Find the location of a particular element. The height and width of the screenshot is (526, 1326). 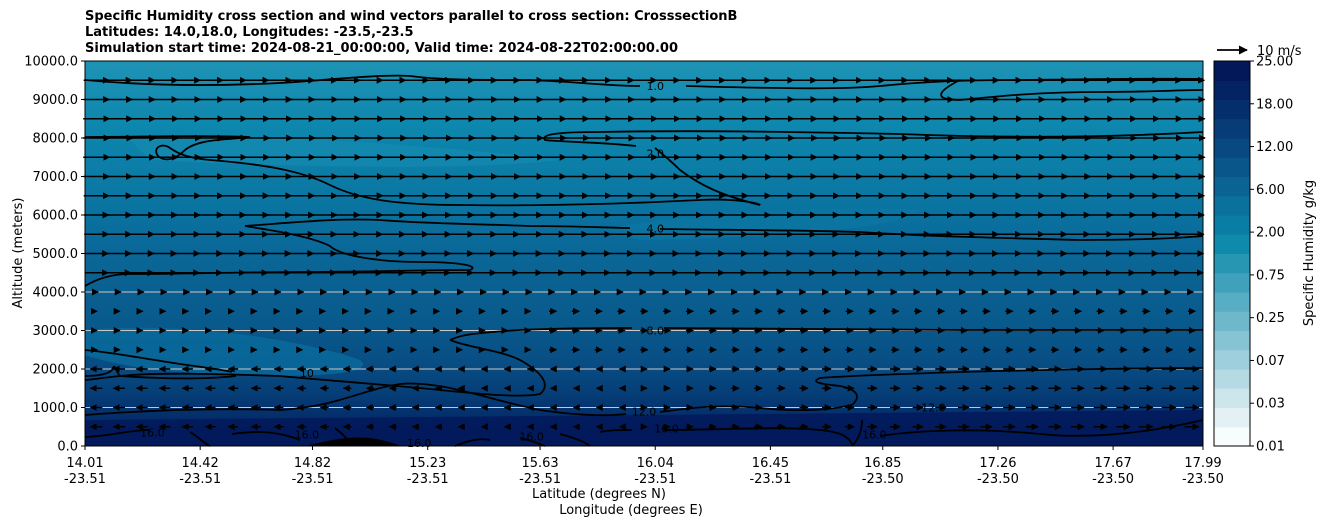

colorbar-label: Specific Humidity g/kg is located at coordinates (1309, 253).